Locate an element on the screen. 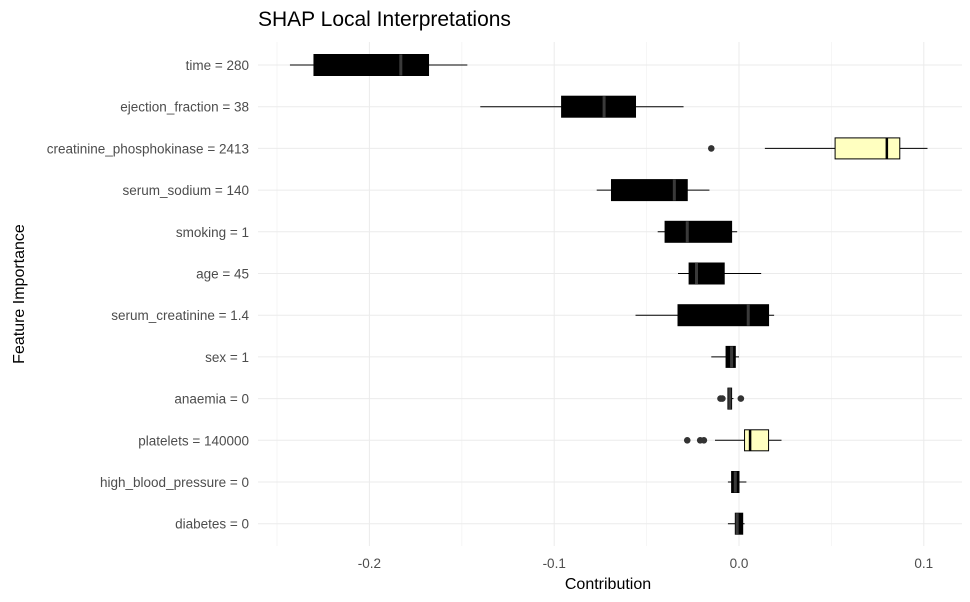 This screenshot has height=602, width=970. feature-label: creatinine_phosphokinase = 2413 is located at coordinates (148, 148).